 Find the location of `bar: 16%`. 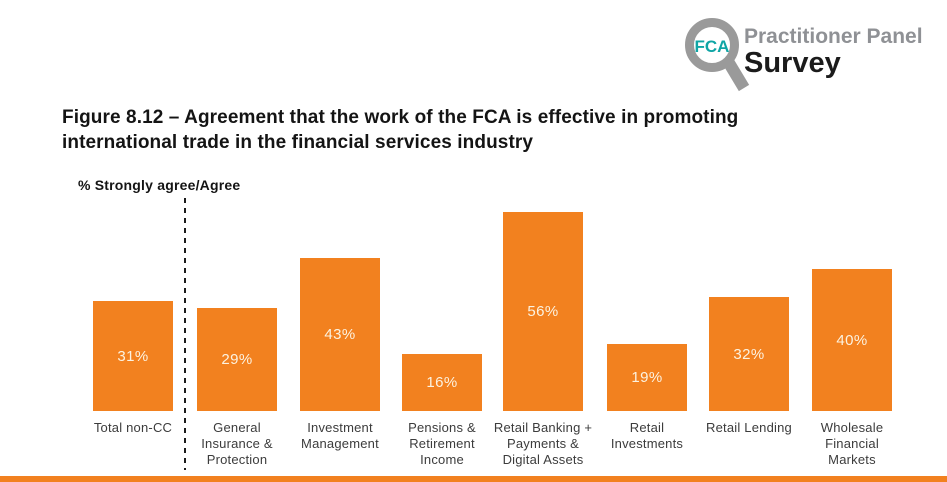

bar: 16% is located at coordinates (442, 382).